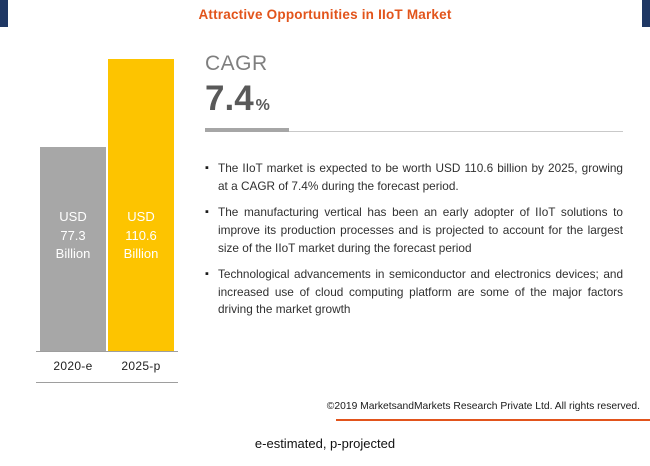  Describe the element at coordinates (325, 14) in the screenshot. I see `page-title: Attractive Opportunities in IIoT Market` at that location.